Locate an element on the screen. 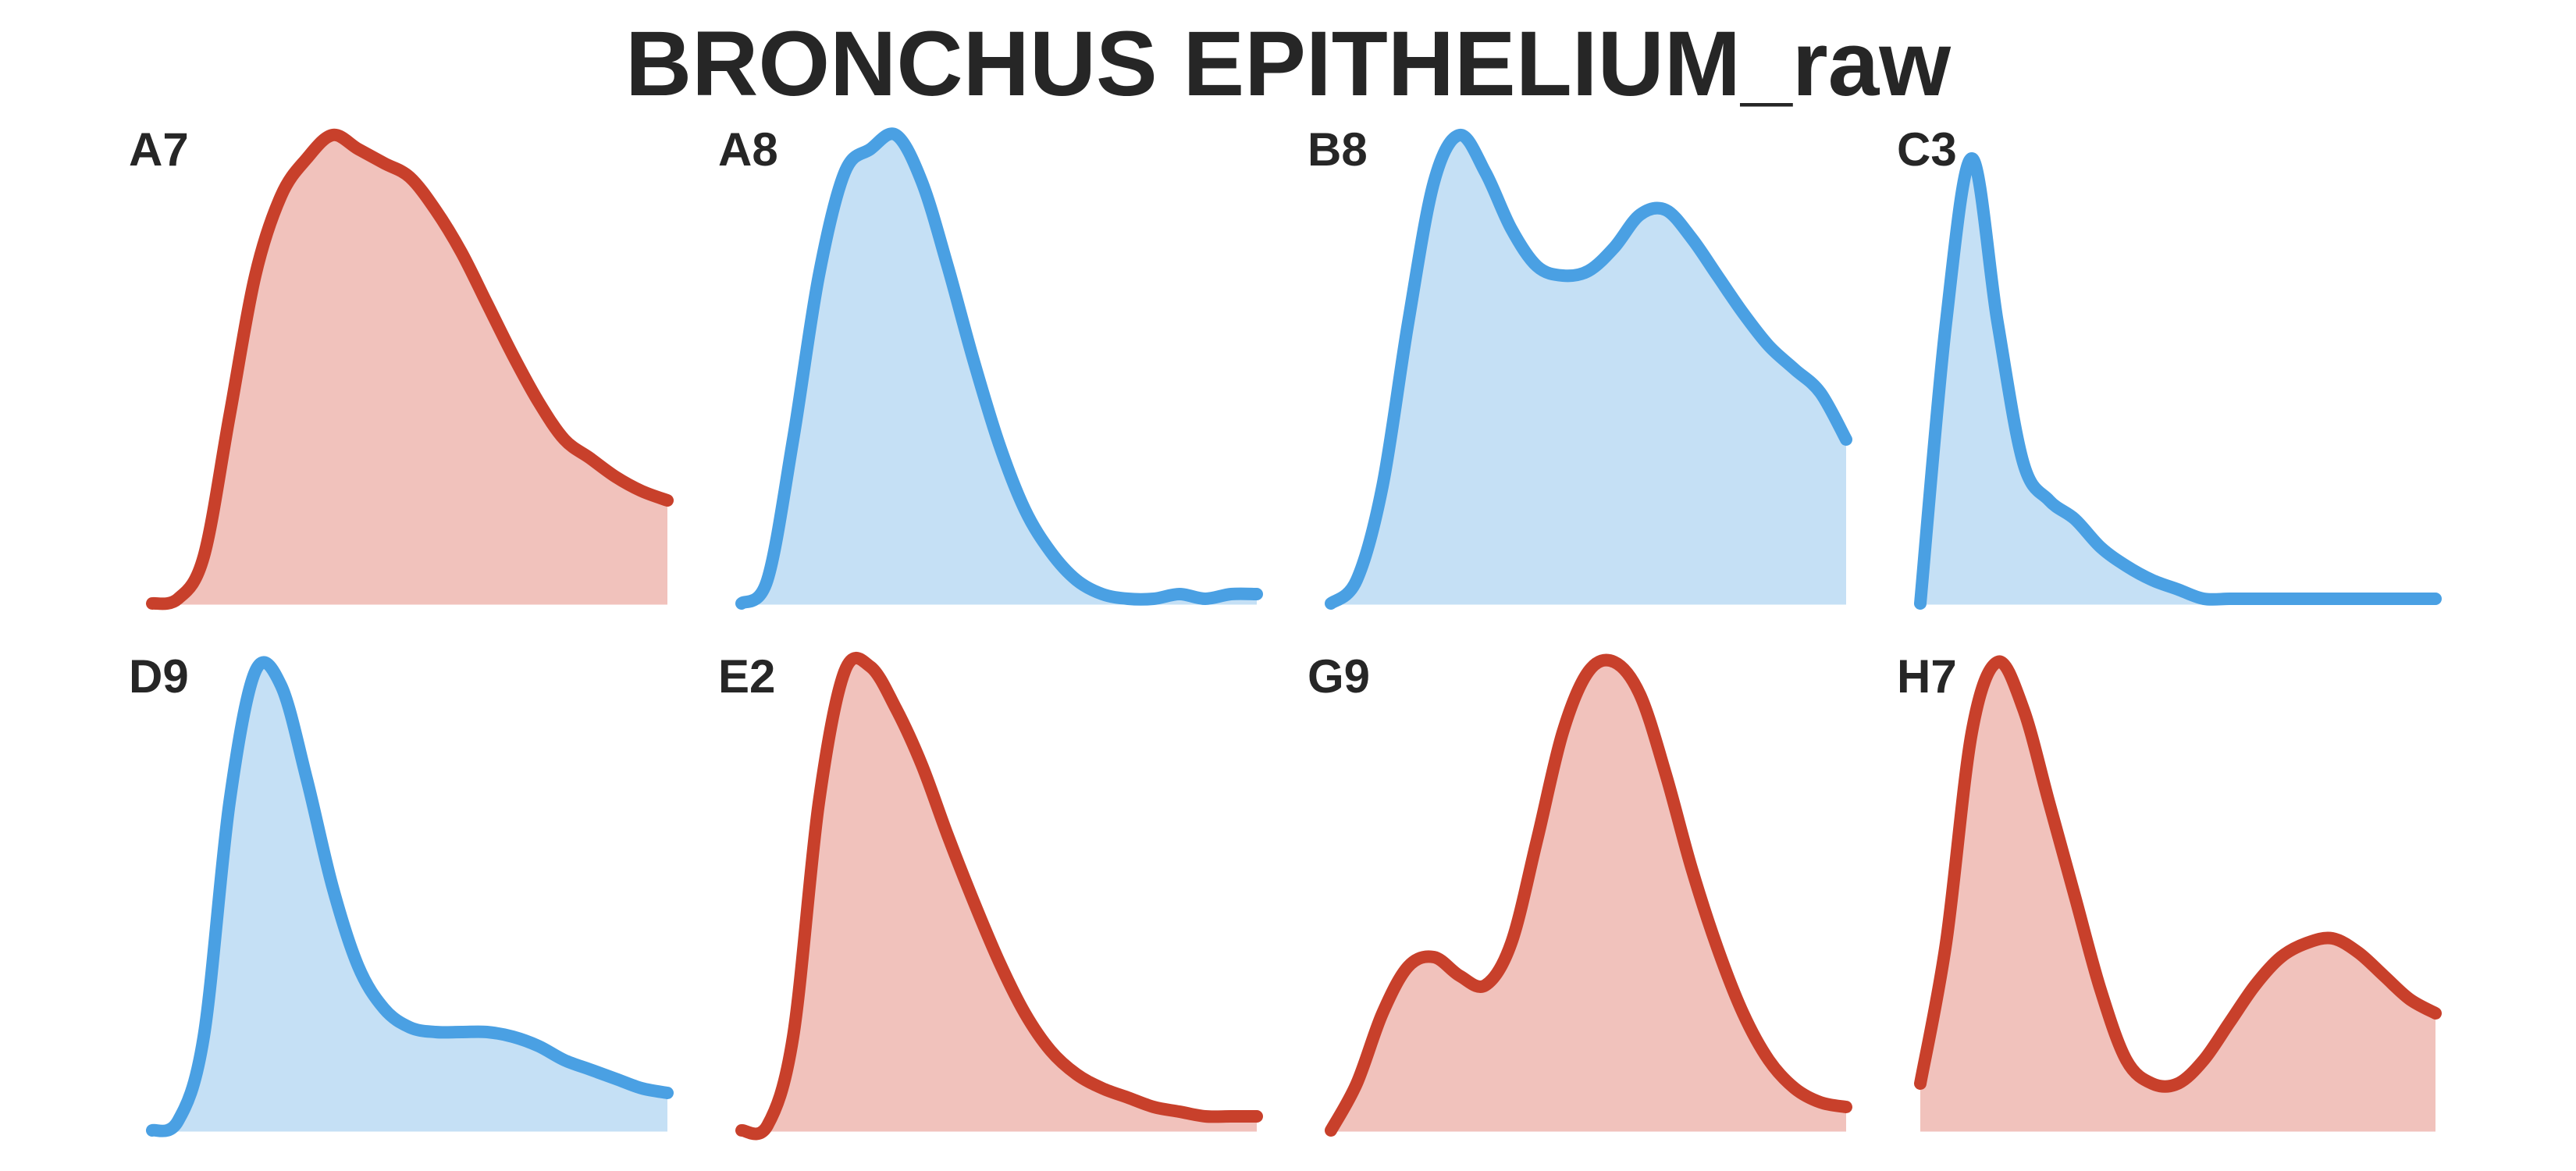 Image resolution: width=2576 pixels, height=1171 pixels. panel-label-a7: A7 is located at coordinates (159, 149).